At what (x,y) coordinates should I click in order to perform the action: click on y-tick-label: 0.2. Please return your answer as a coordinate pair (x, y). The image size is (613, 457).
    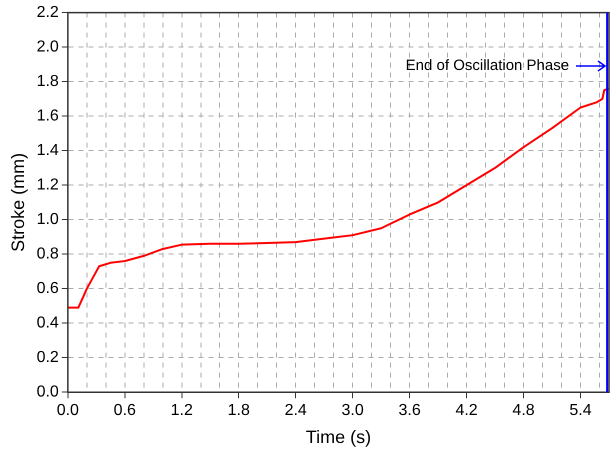
    Looking at the image, I should click on (47, 357).